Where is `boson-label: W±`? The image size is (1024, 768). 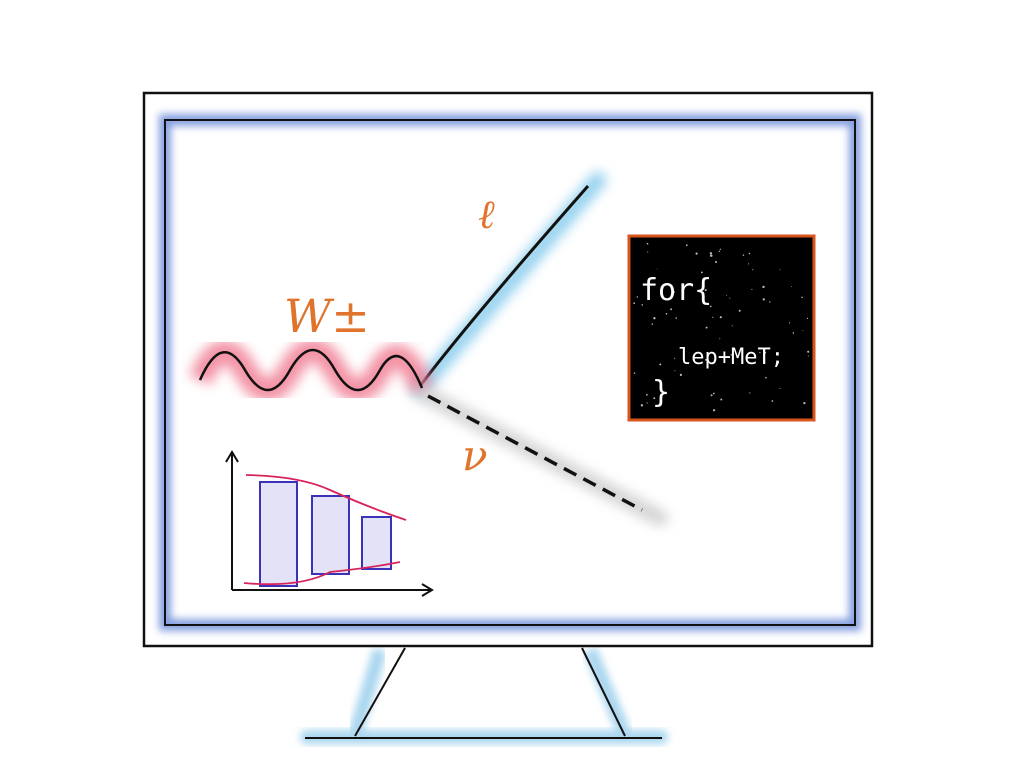 boson-label: W± is located at coordinates (327, 316).